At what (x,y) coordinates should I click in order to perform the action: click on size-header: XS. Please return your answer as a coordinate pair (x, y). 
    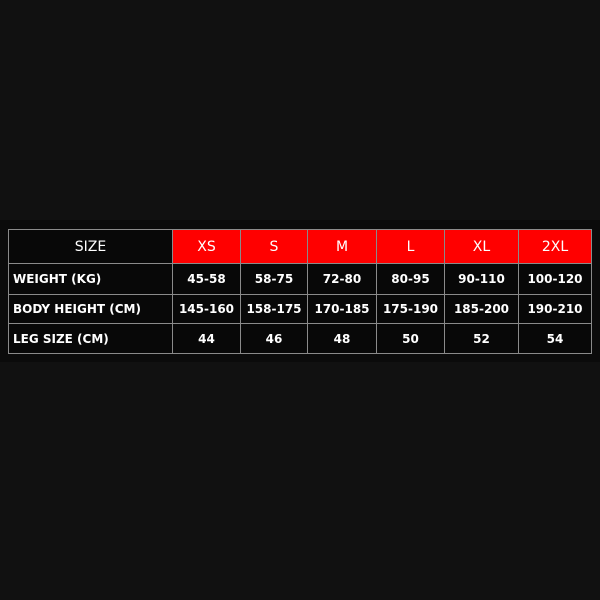
    Looking at the image, I should click on (206, 246).